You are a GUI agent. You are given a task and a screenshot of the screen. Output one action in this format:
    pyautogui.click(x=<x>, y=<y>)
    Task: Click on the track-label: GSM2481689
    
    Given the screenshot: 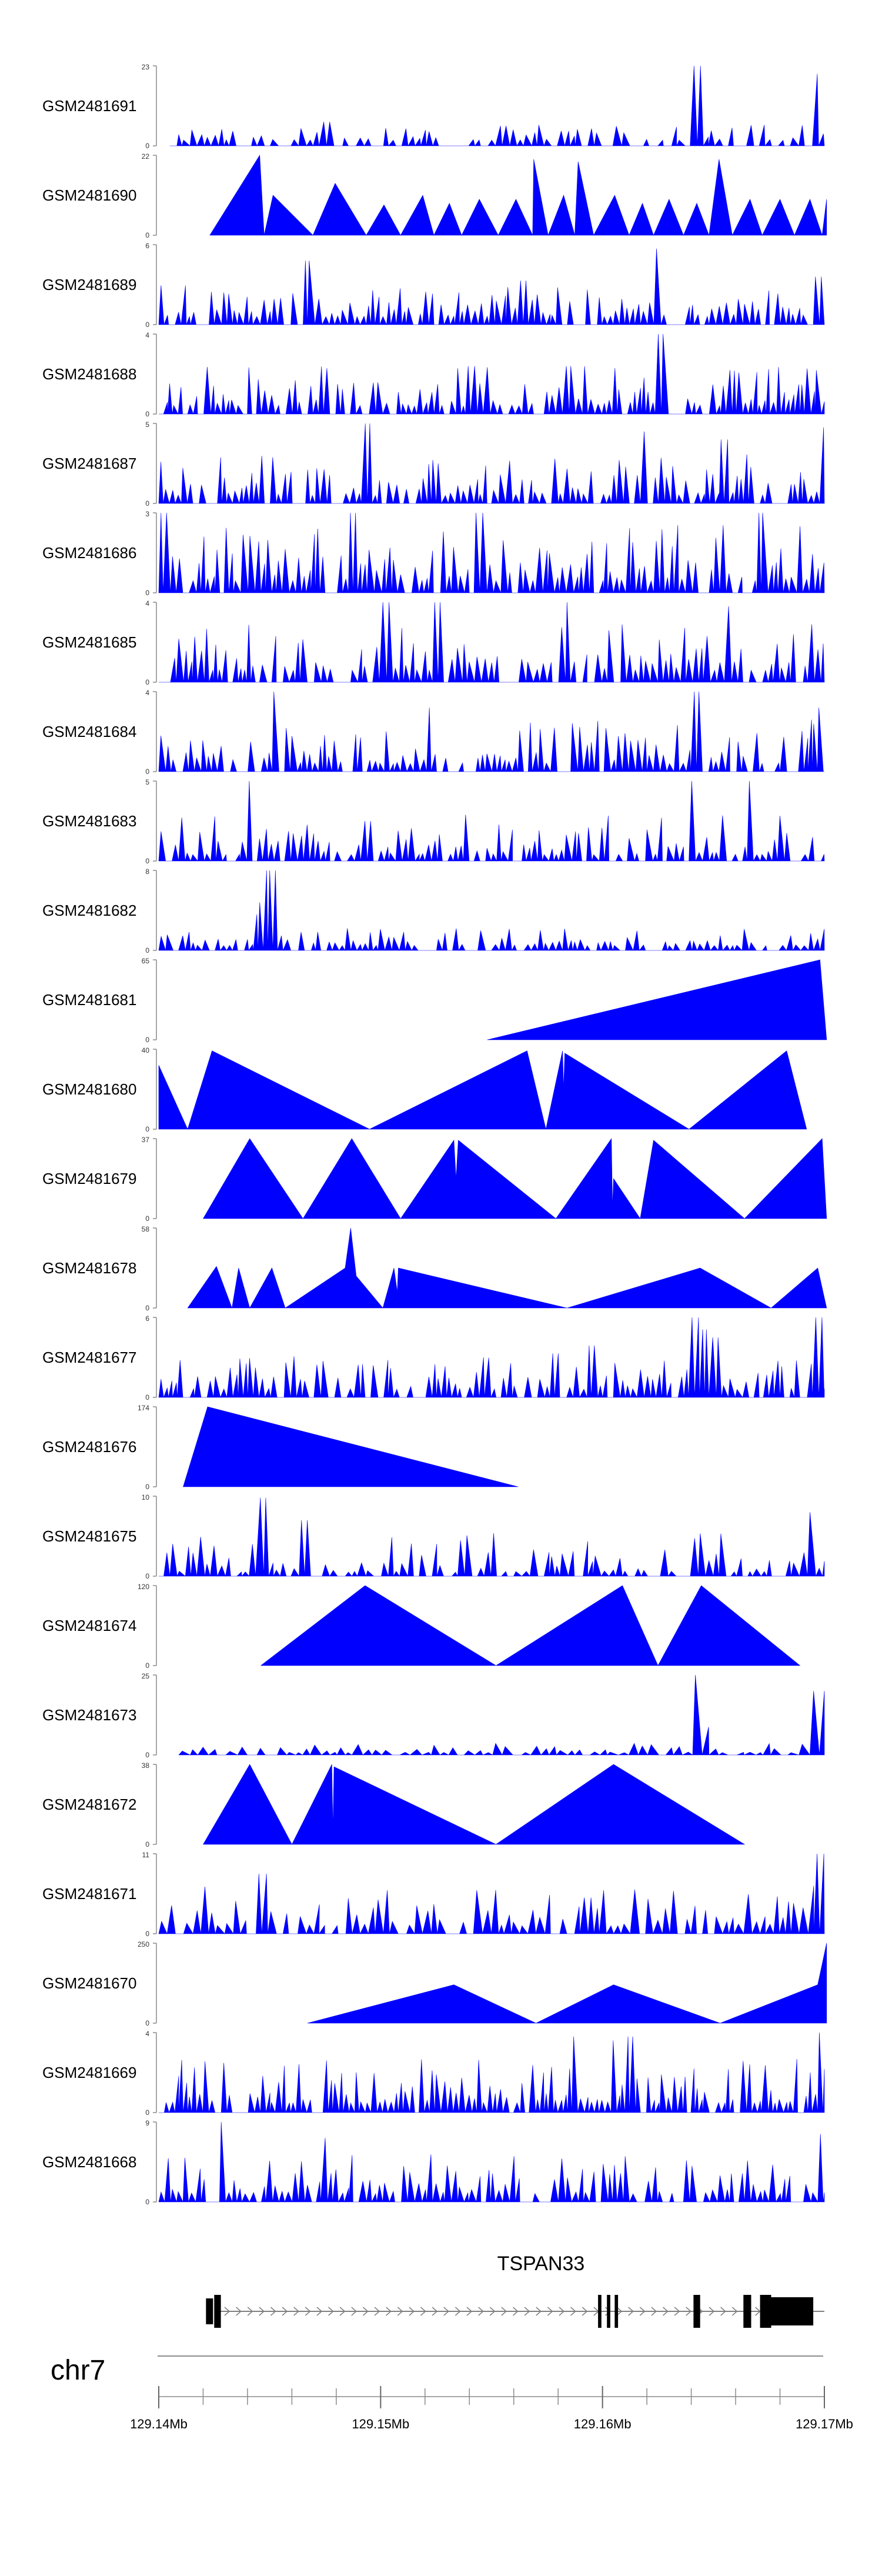 What is the action you would take?
    pyautogui.click(x=89, y=284)
    